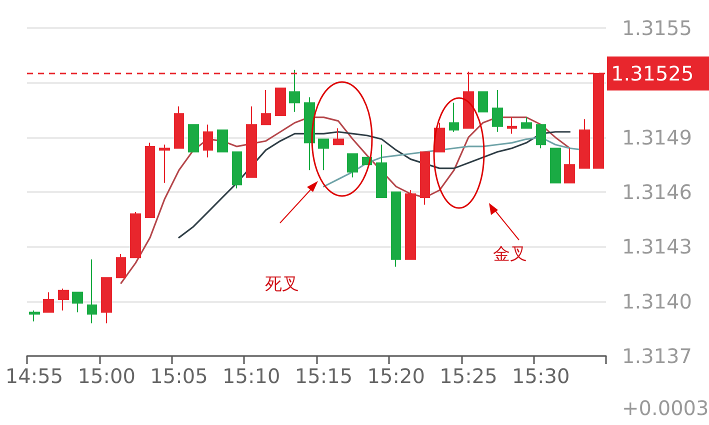  I want to click on annotation: 死叉, so click(282, 284).